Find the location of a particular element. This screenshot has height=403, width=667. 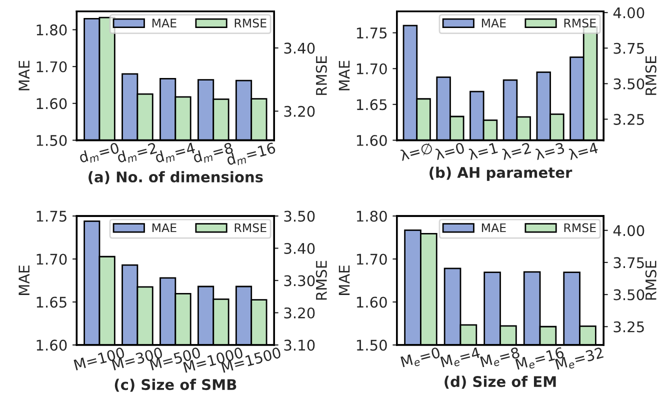

x-tick-label: λ=2 is located at coordinates (516, 151).